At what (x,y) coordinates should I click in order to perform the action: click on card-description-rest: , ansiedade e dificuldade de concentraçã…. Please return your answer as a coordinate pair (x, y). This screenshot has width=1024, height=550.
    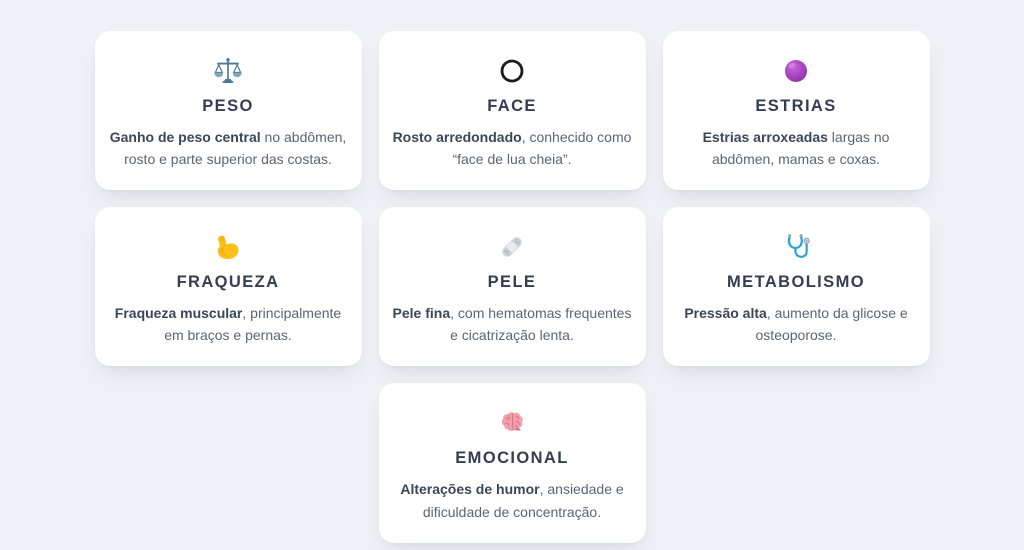
    Looking at the image, I should click on (523, 500).